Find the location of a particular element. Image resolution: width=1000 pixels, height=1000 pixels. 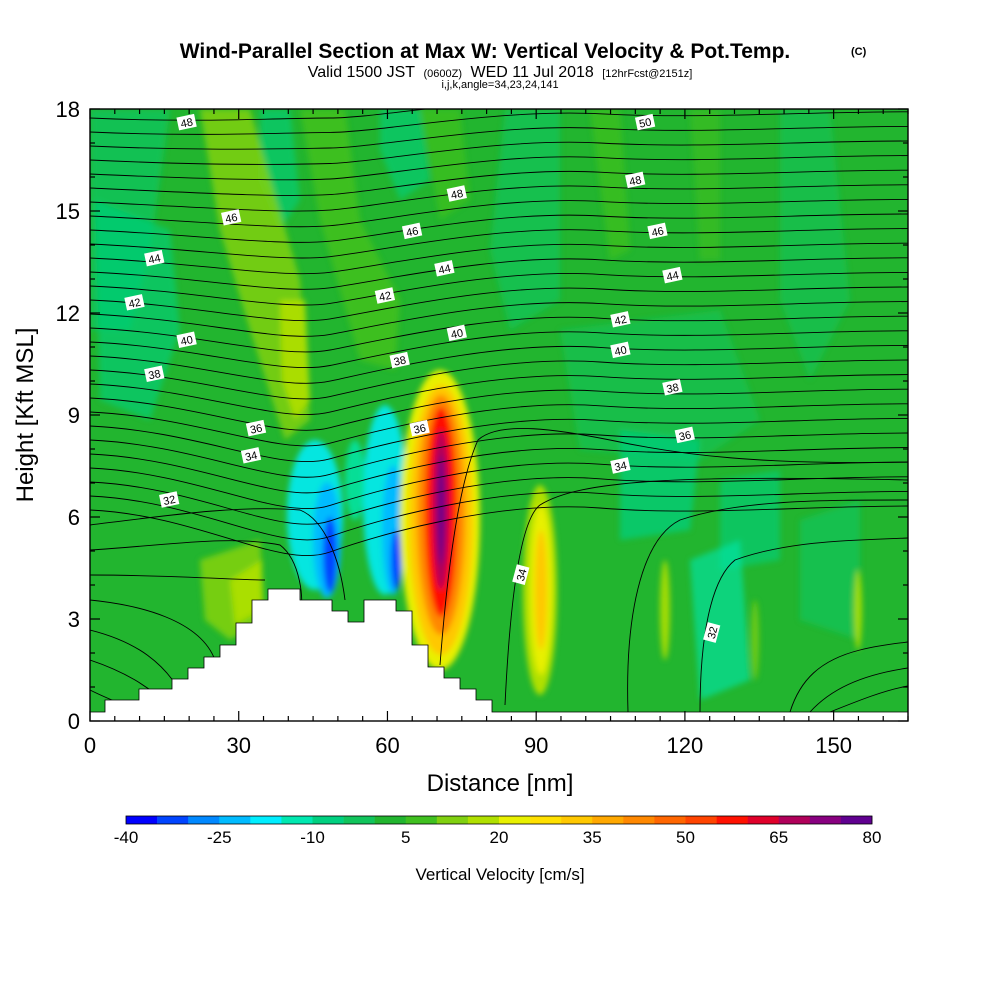

x-tick-label: 60 is located at coordinates (387, 745).